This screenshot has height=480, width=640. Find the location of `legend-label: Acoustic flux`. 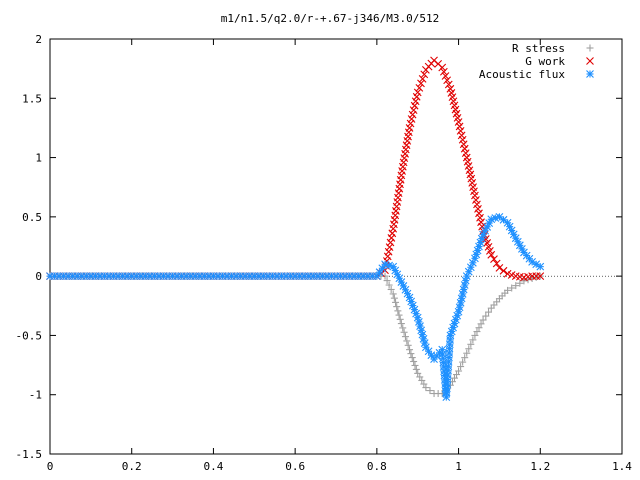

legend-label: Acoustic flux is located at coordinates (522, 74).